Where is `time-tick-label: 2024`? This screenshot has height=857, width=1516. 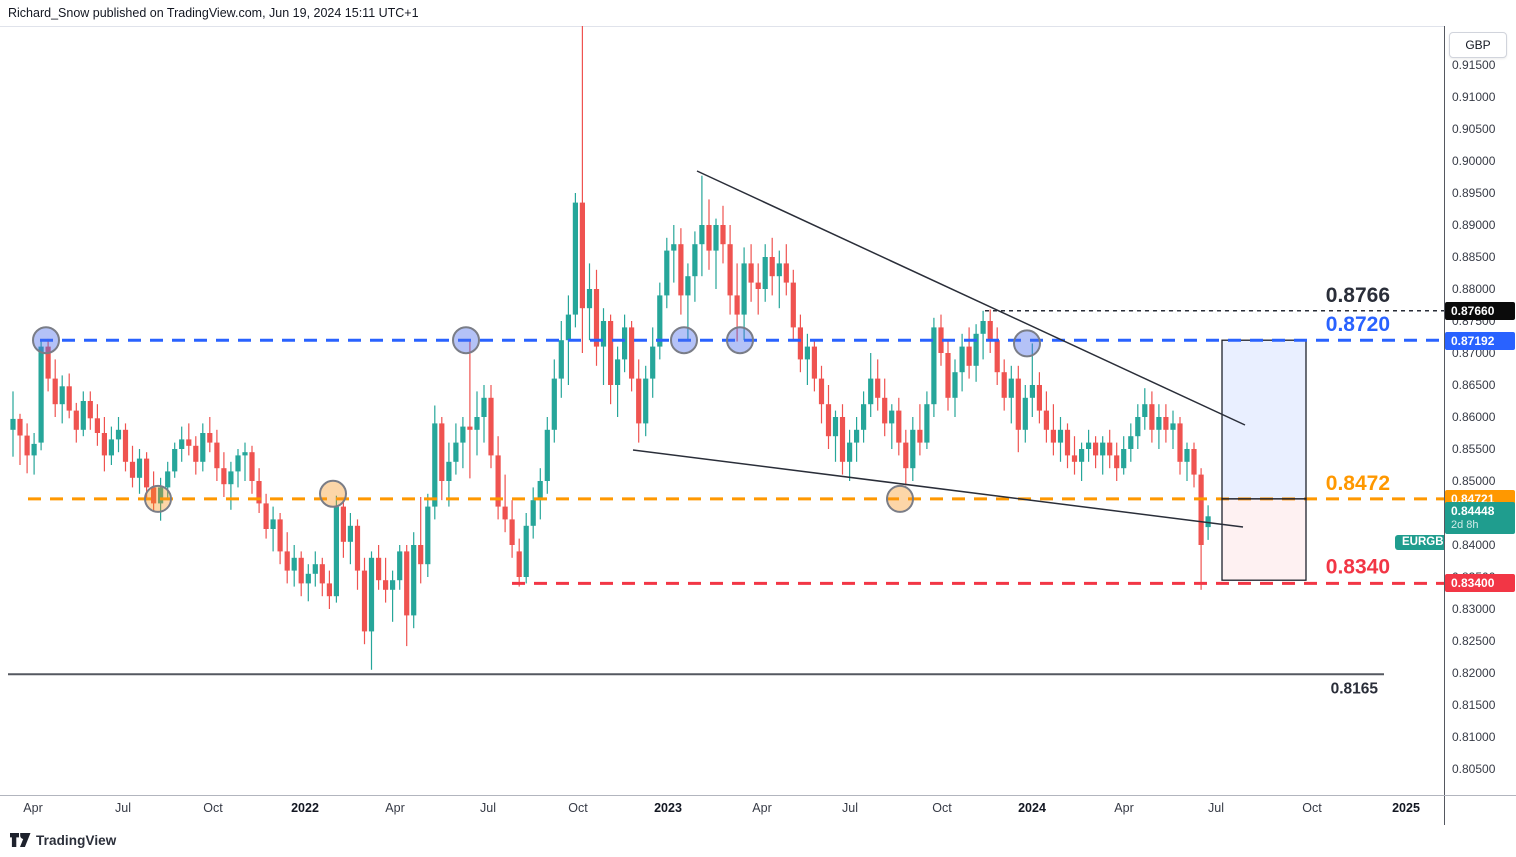 time-tick-label: 2024 is located at coordinates (1032, 808).